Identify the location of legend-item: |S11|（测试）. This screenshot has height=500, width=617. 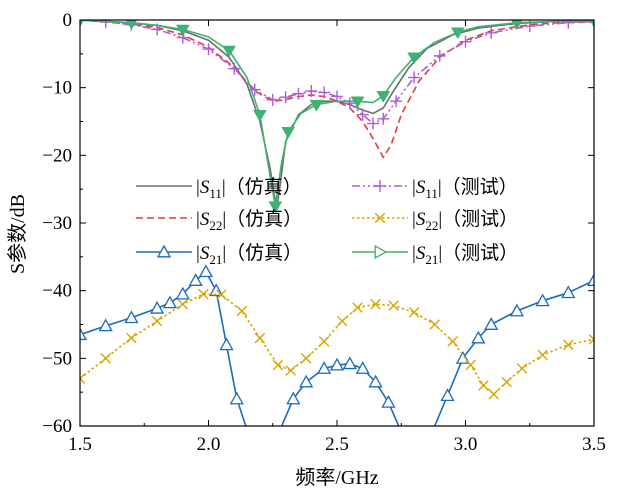
(435, 188).